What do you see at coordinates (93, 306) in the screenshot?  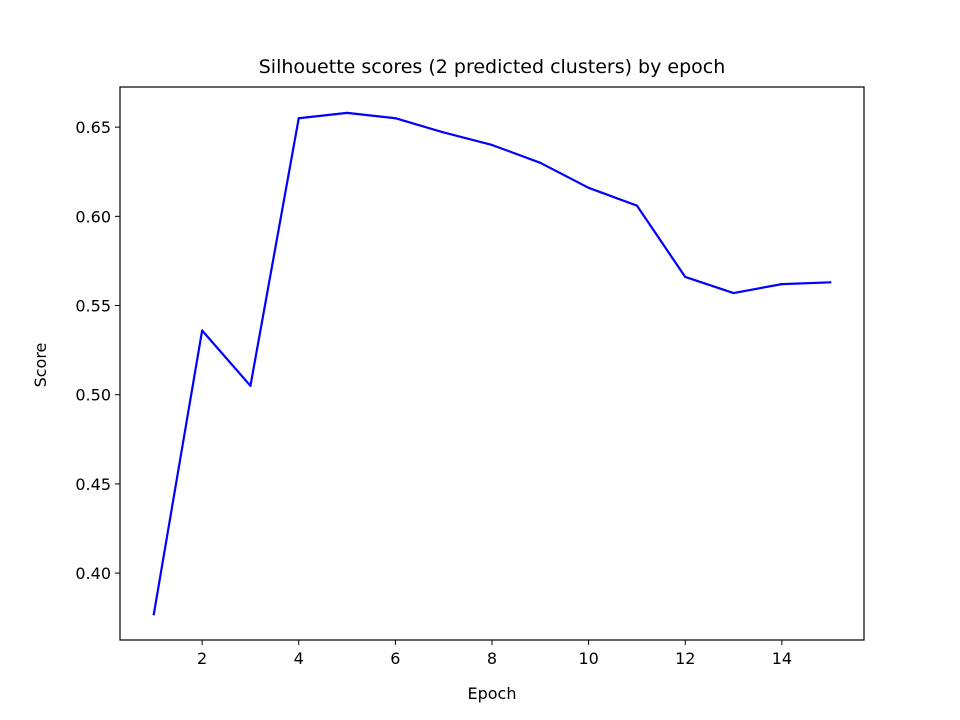 I see `y-tick-label: 0.55` at bounding box center [93, 306].